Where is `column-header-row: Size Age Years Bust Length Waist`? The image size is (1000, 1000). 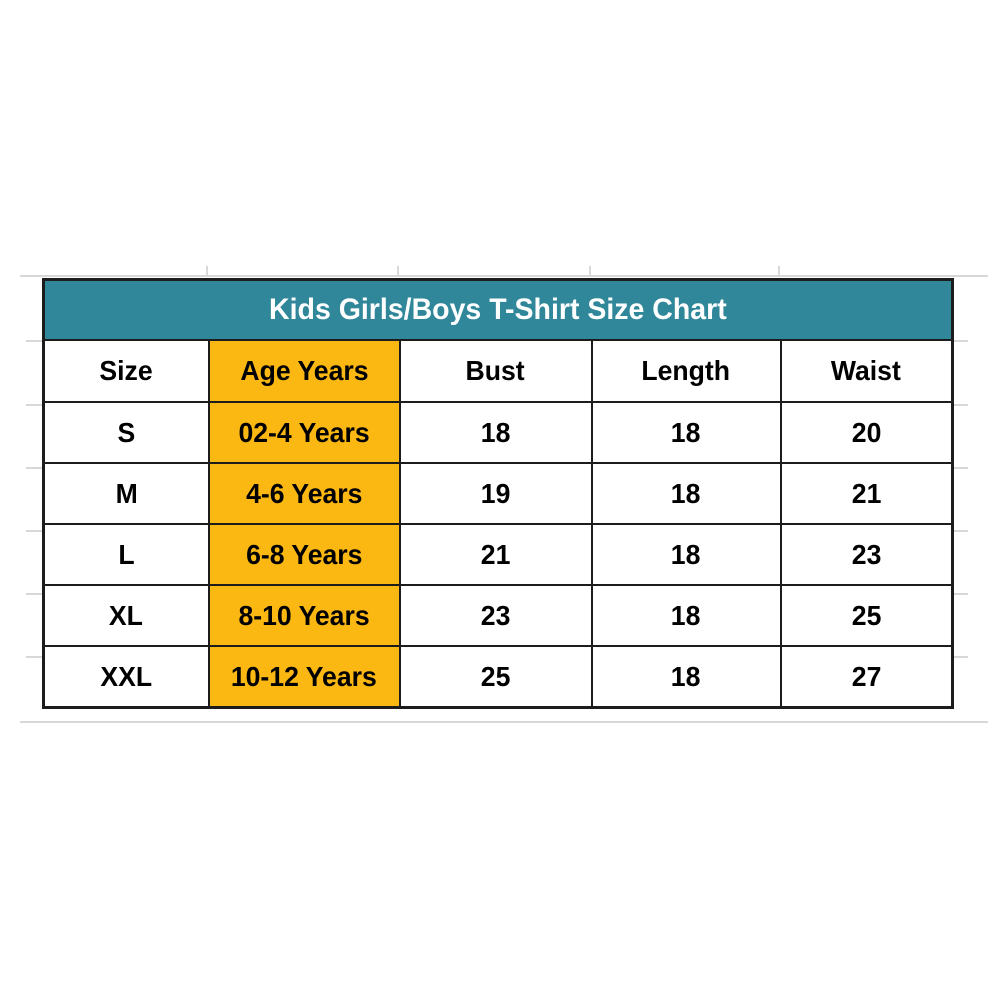
column-header-row: Size Age Years Bust Length Waist is located at coordinates (498, 371).